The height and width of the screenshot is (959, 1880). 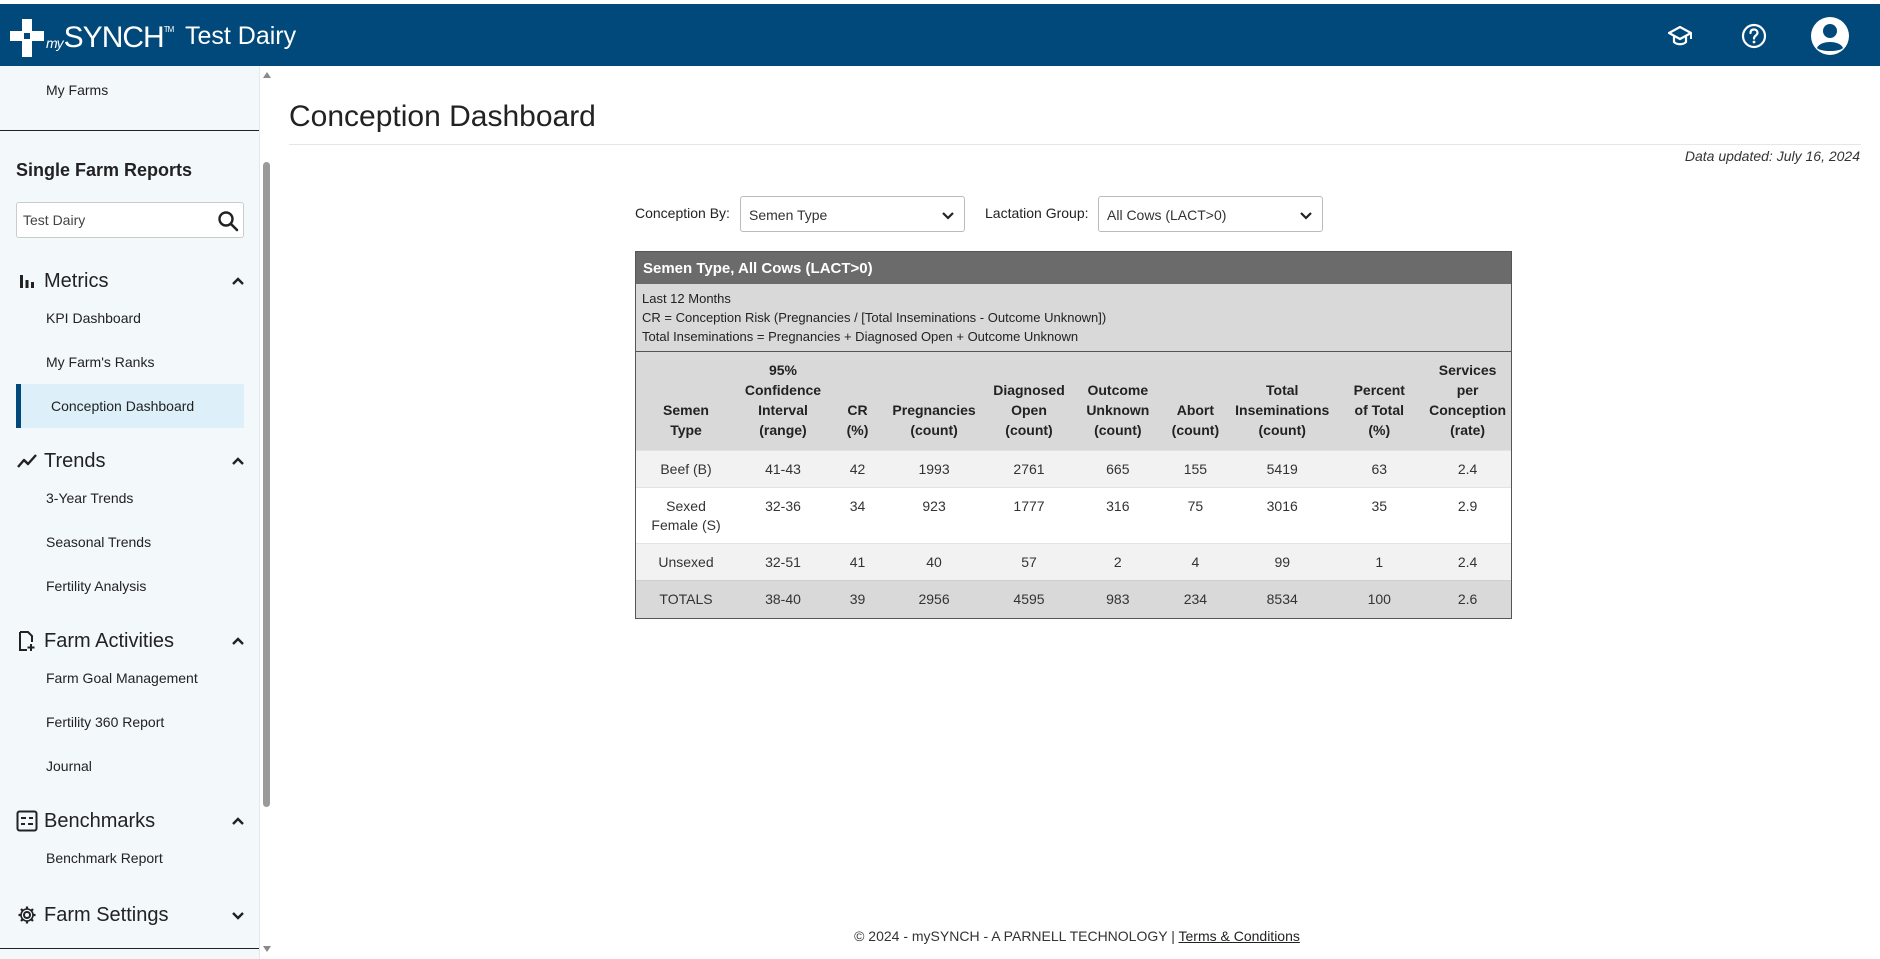 I want to click on section-trends: Trends, so click(x=131, y=461).